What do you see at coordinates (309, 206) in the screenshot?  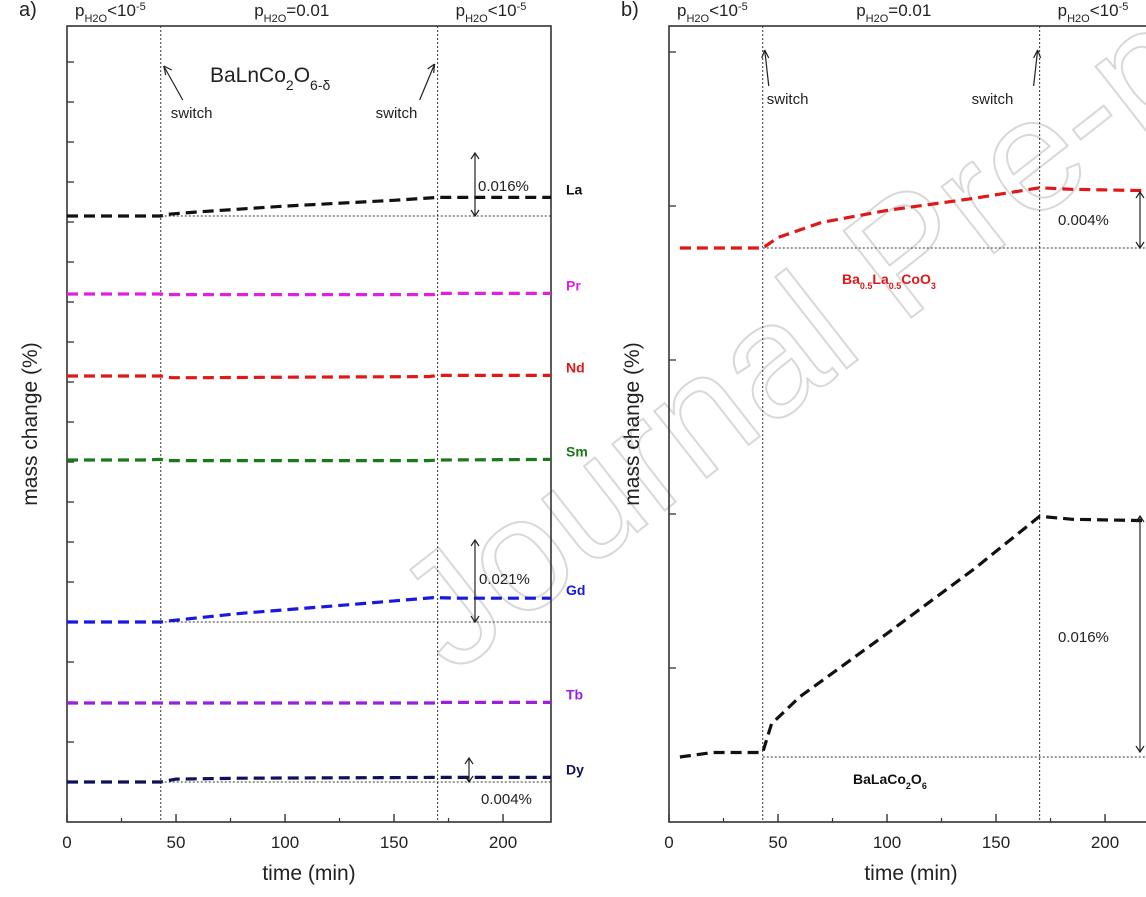 I see `series-line-La` at bounding box center [309, 206].